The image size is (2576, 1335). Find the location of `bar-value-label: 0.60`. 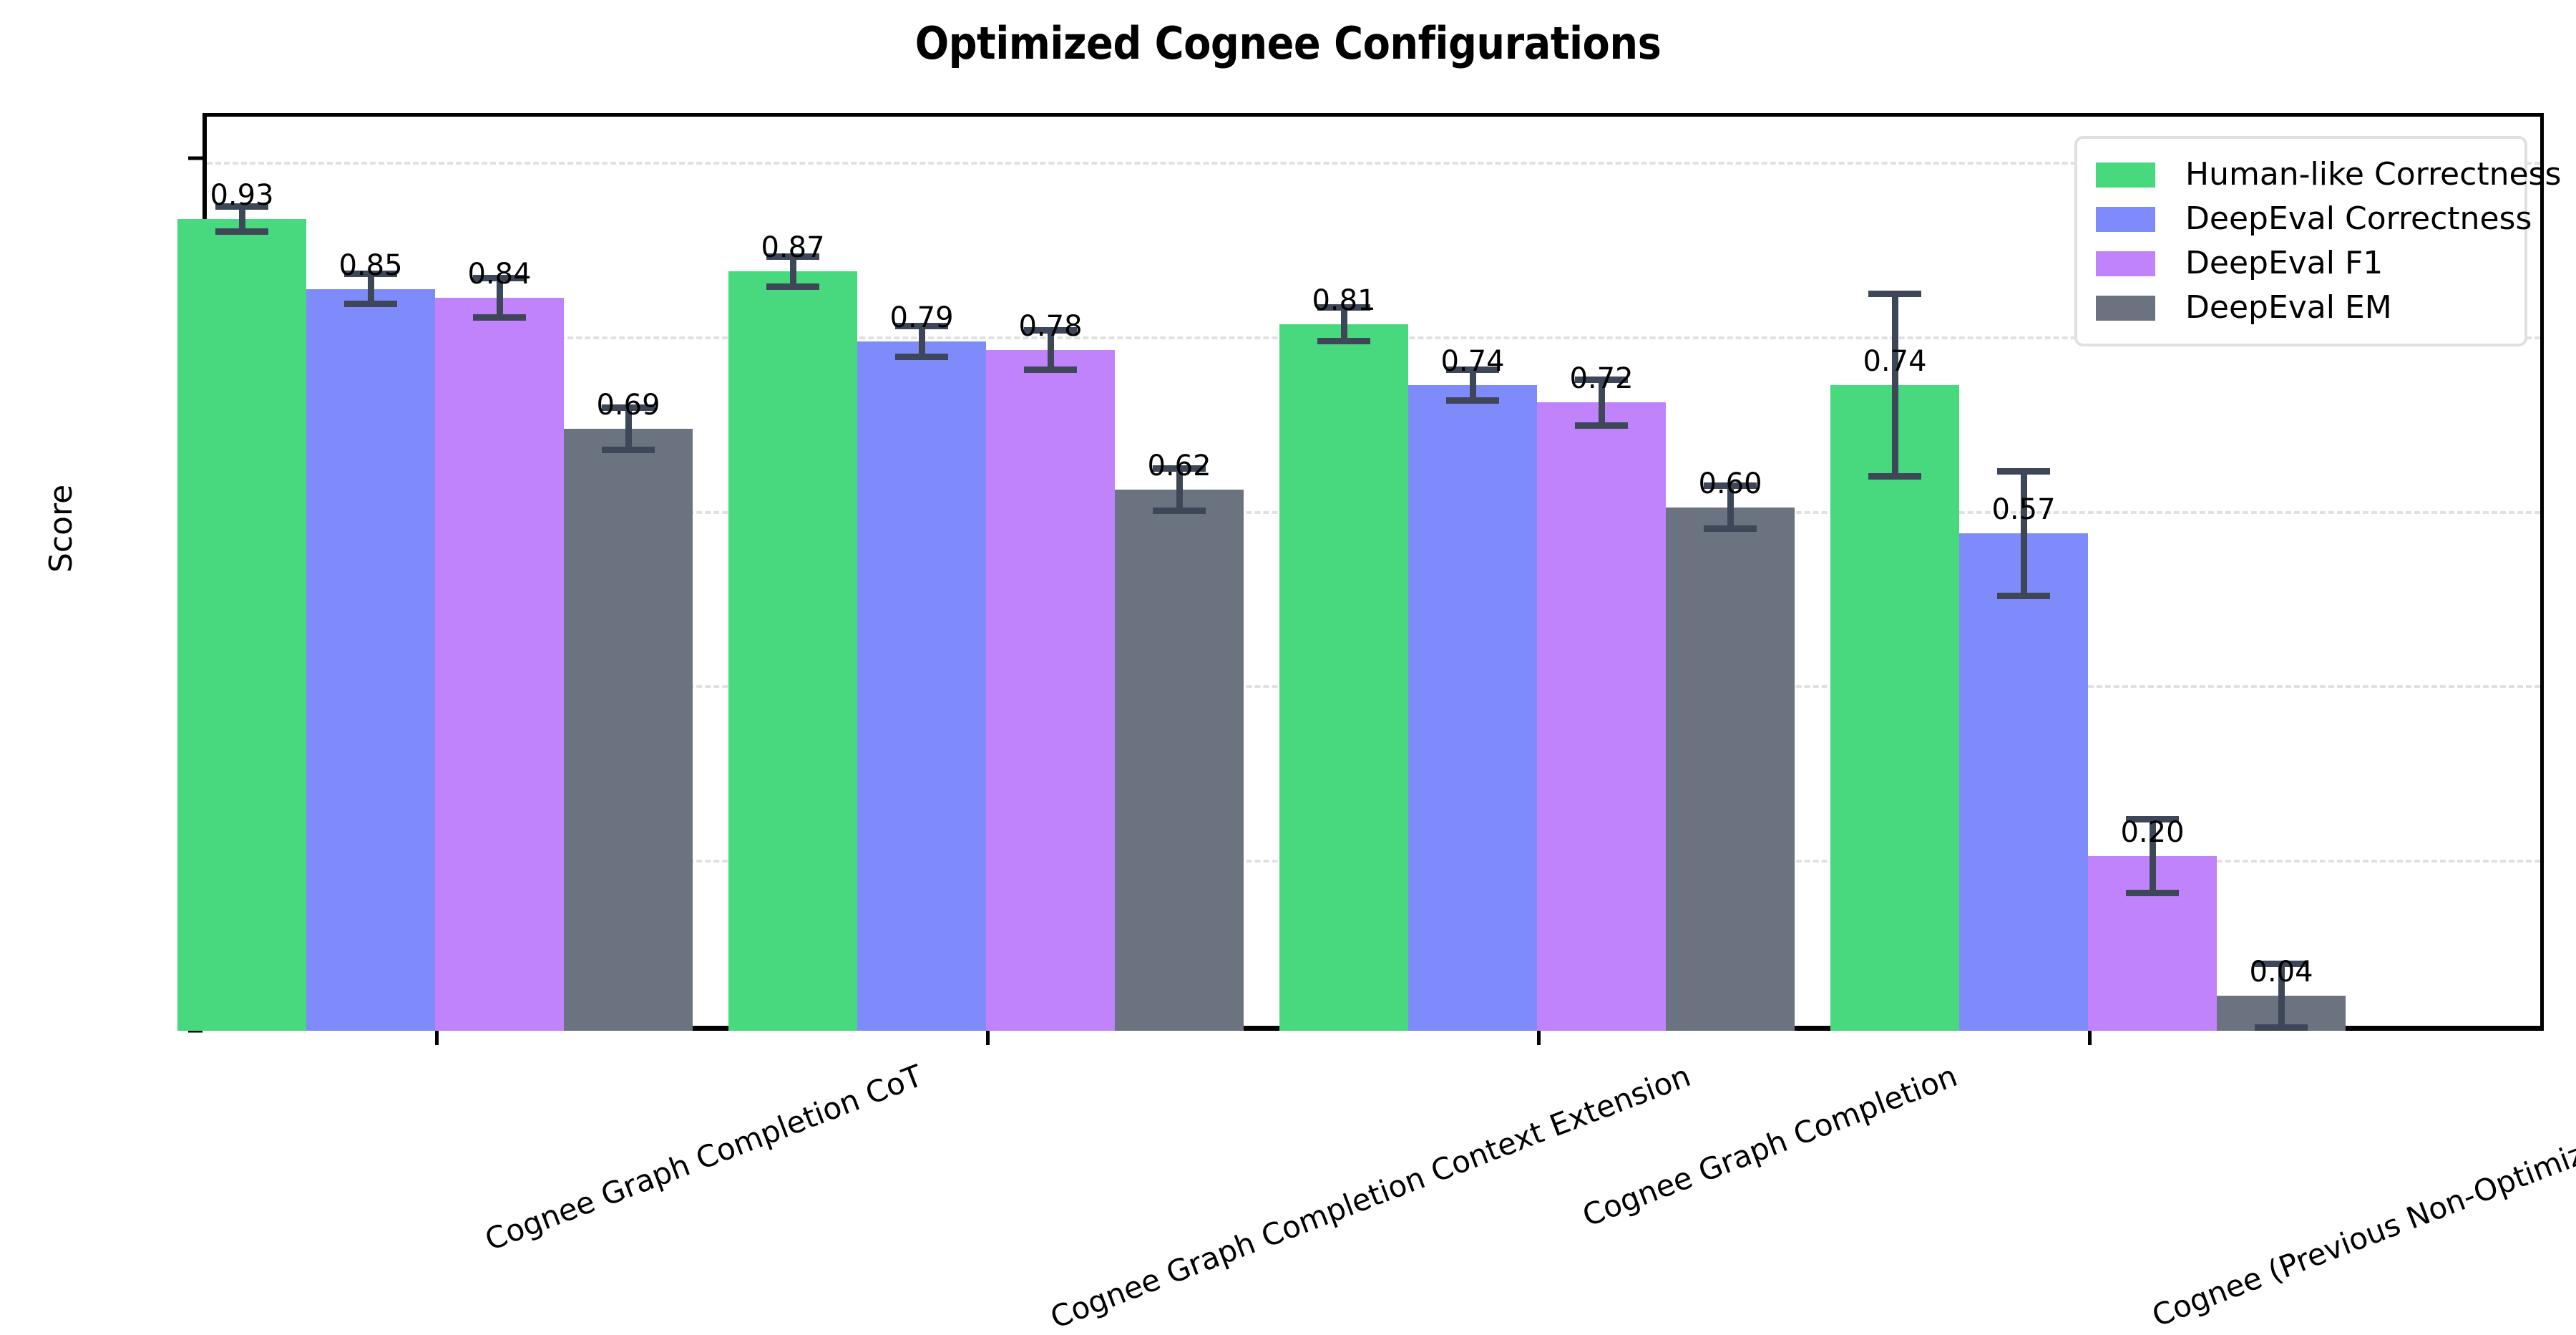

bar-value-label: 0.60 is located at coordinates (1730, 484).